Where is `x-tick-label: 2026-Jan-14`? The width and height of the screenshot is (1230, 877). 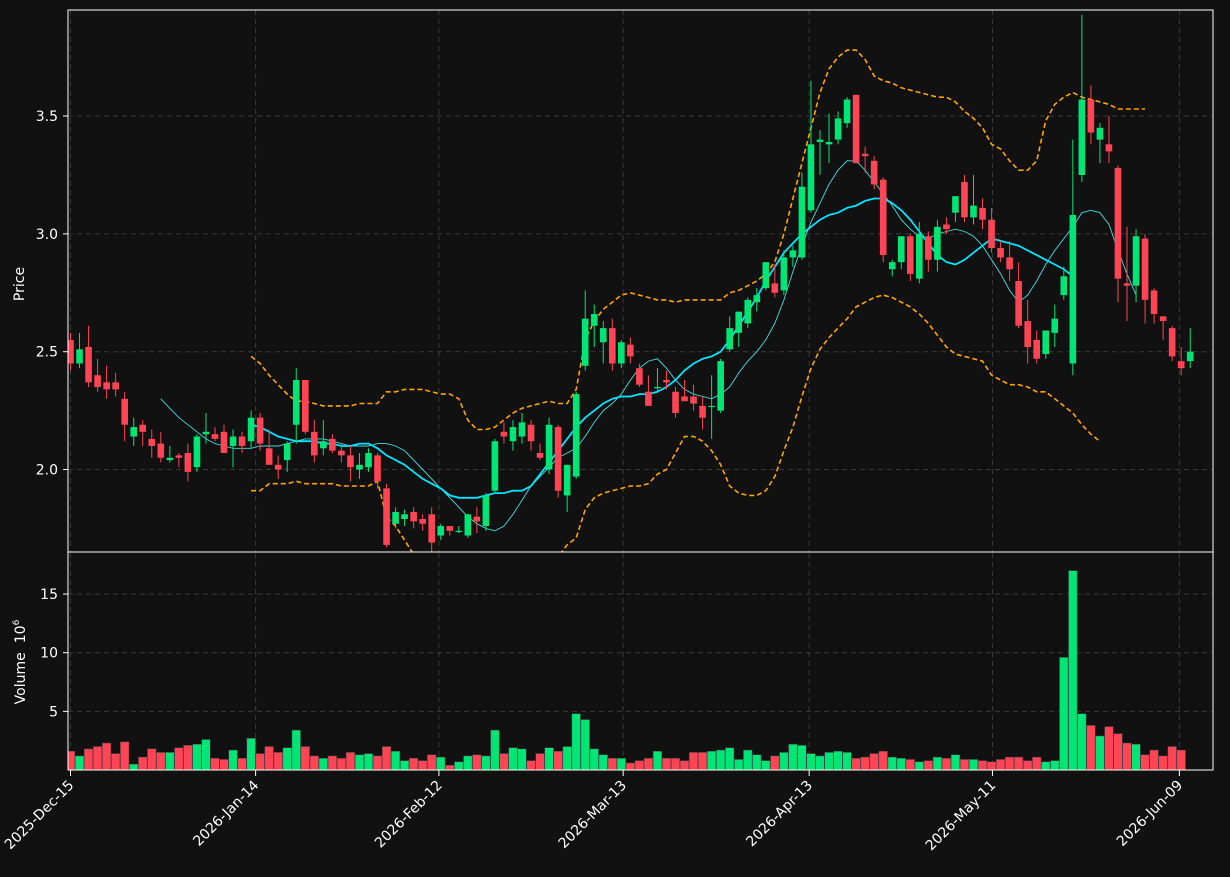
x-tick-label: 2026-Jan-14 is located at coordinates (226, 813).